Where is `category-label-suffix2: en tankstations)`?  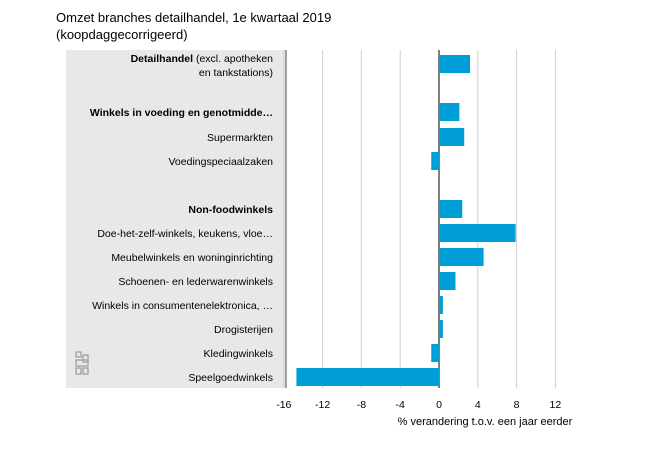 category-label-suffix2: en tankstations) is located at coordinates (236, 73).